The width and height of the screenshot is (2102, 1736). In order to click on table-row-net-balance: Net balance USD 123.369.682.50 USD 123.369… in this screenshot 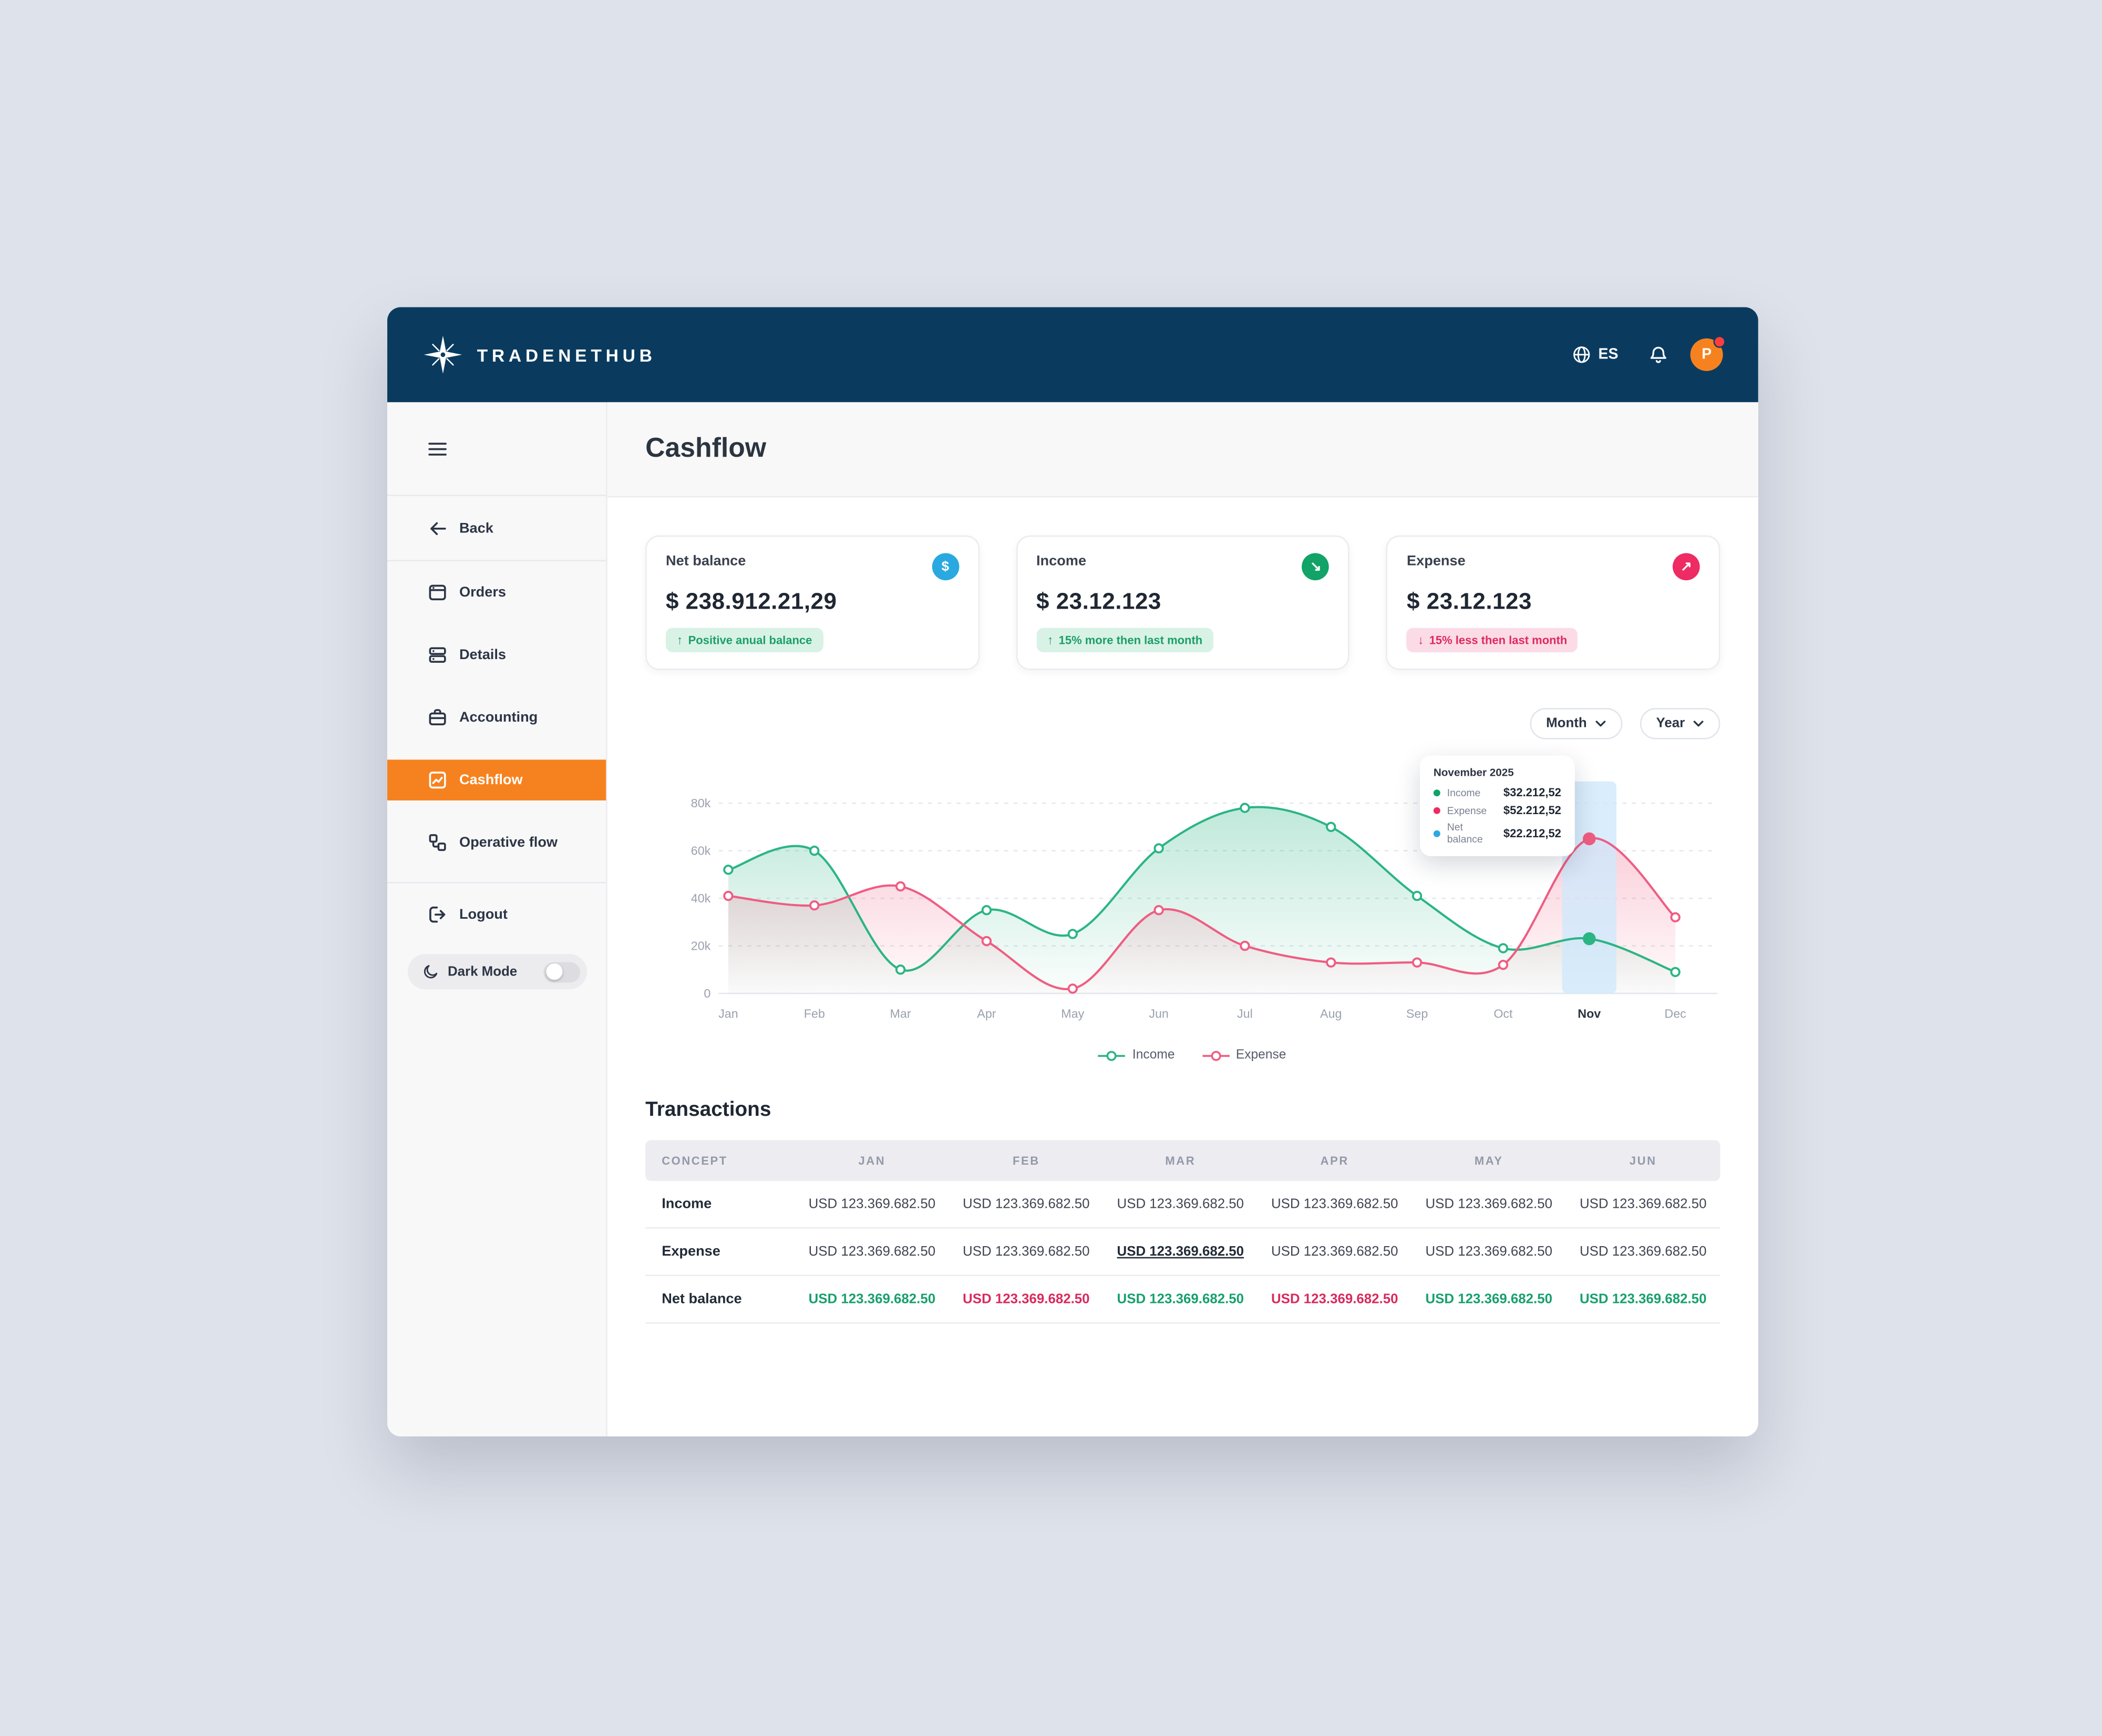, I will do `click(1182, 1300)`.